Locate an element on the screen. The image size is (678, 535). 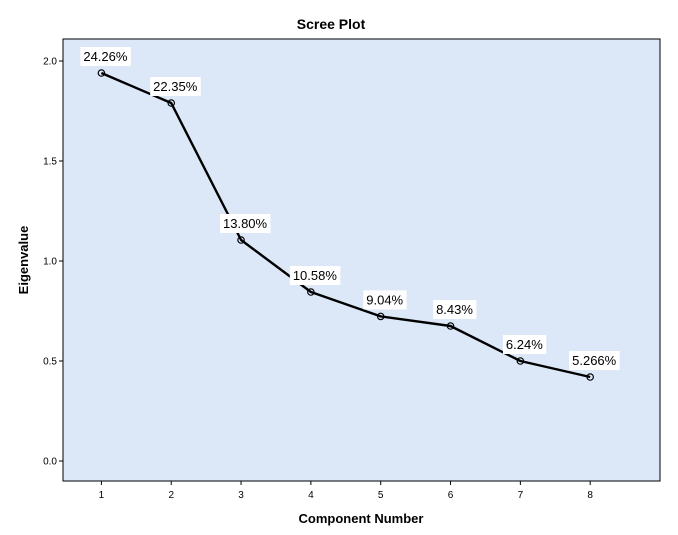
x-axis: 1 2 3 4 5 6 7 8 is located at coordinates (346, 491).